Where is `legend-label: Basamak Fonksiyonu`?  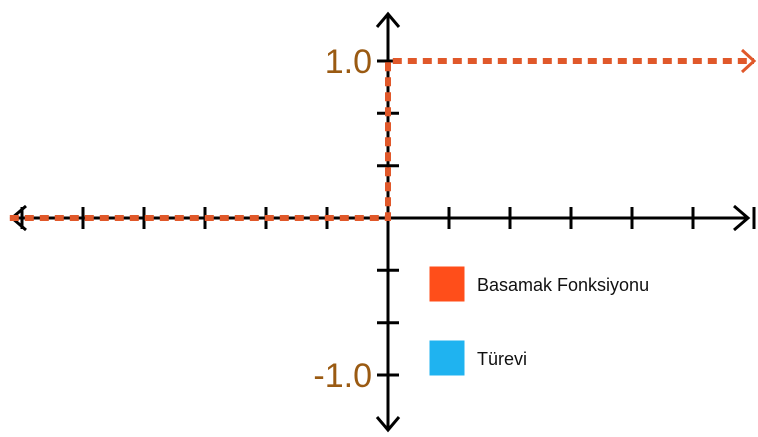 legend-label: Basamak Fonksiyonu is located at coordinates (563, 285).